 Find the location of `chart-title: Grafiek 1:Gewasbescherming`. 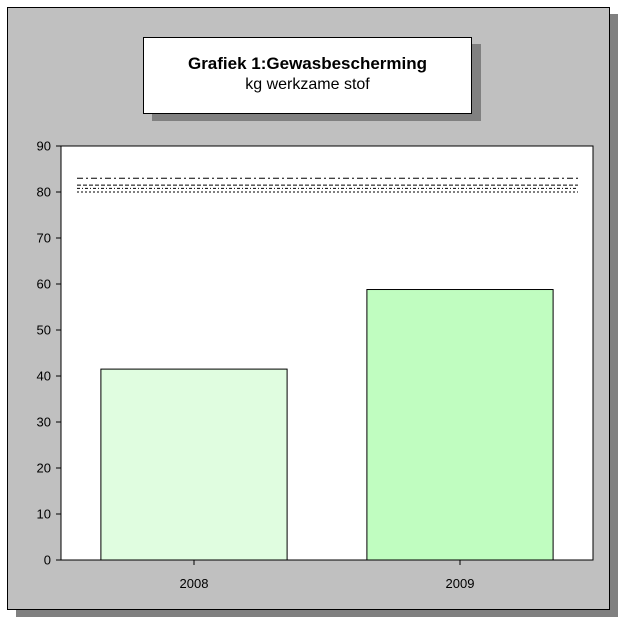

chart-title: Grafiek 1:Gewasbescherming is located at coordinates (307, 63).